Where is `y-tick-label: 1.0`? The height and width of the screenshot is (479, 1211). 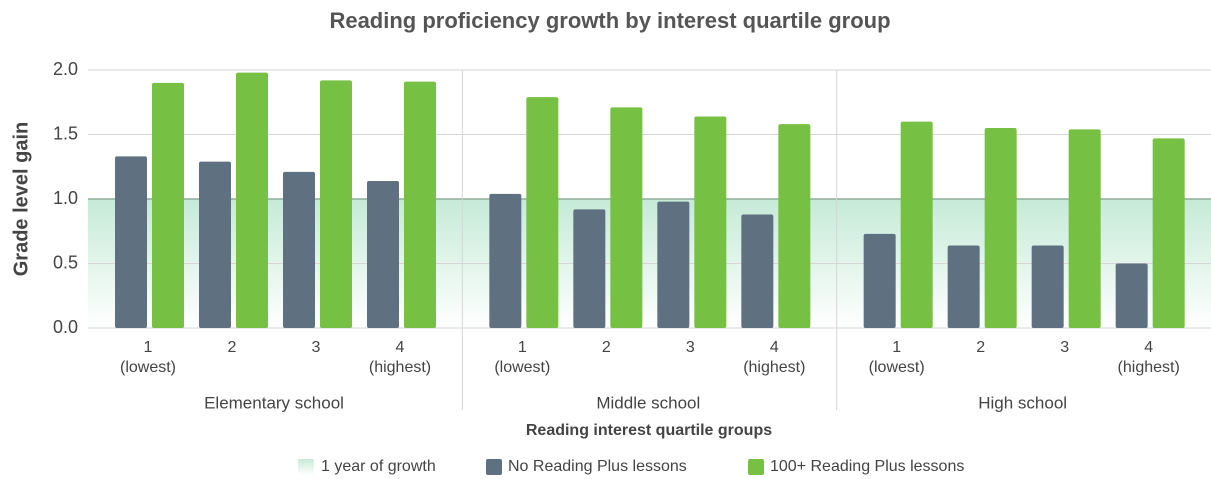 y-tick-label: 1.0 is located at coordinates (65, 198).